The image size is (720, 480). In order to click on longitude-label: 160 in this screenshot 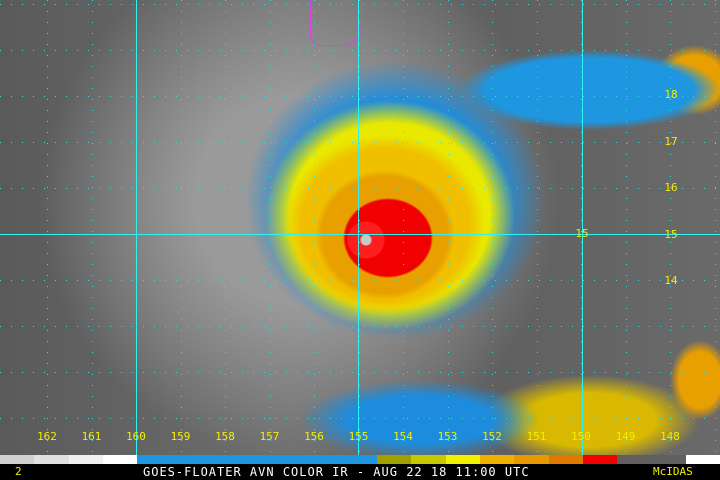, I will do `click(136, 436)`.